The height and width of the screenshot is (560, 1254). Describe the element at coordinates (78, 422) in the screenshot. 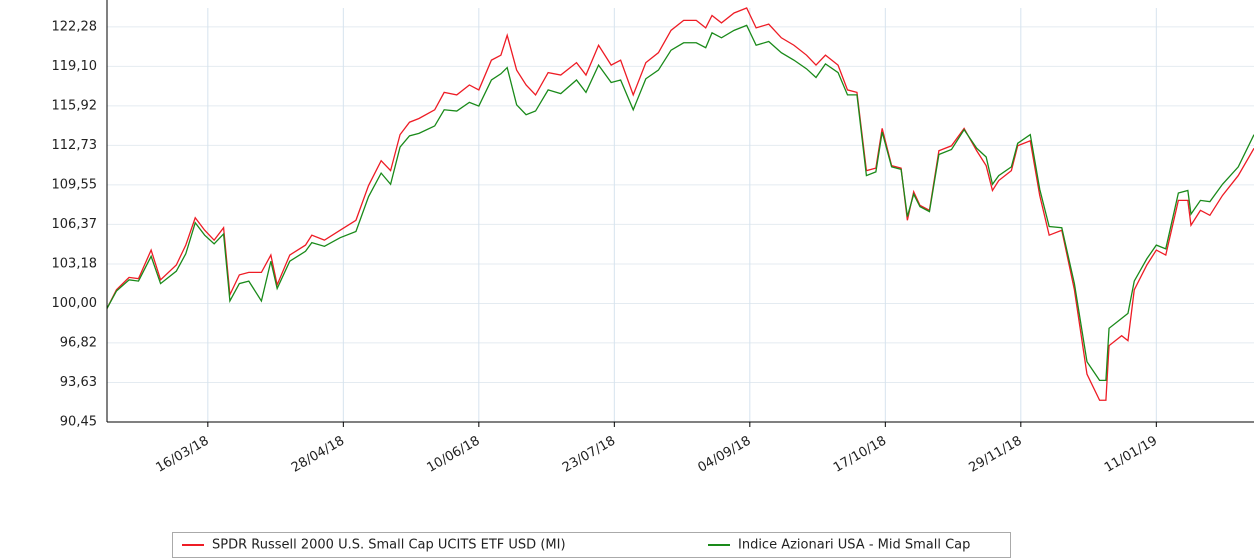

I see `y-tick-label: 90,45` at that location.